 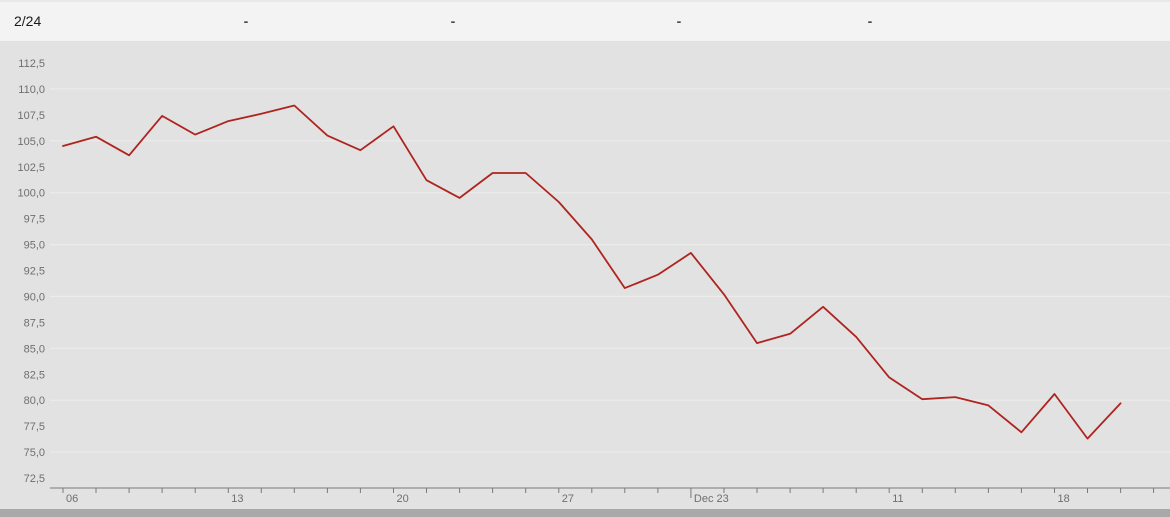 I want to click on y-axis-label: 95,0, so click(x=34, y=246).